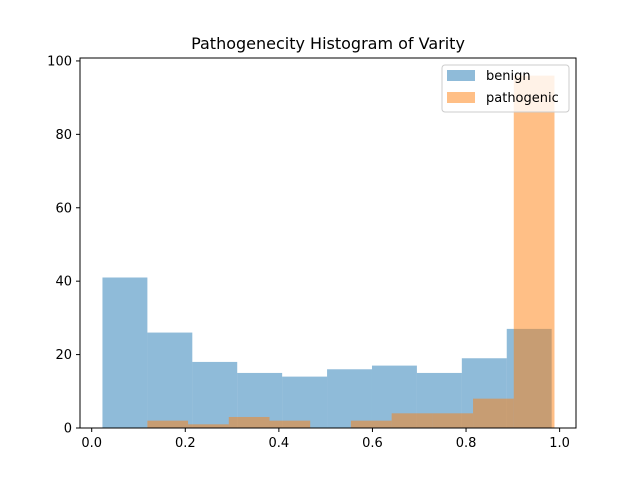 Image resolution: width=640 pixels, height=480 pixels. What do you see at coordinates (466, 443) in the screenshot?
I see `x-tick-label: 0.8` at bounding box center [466, 443].